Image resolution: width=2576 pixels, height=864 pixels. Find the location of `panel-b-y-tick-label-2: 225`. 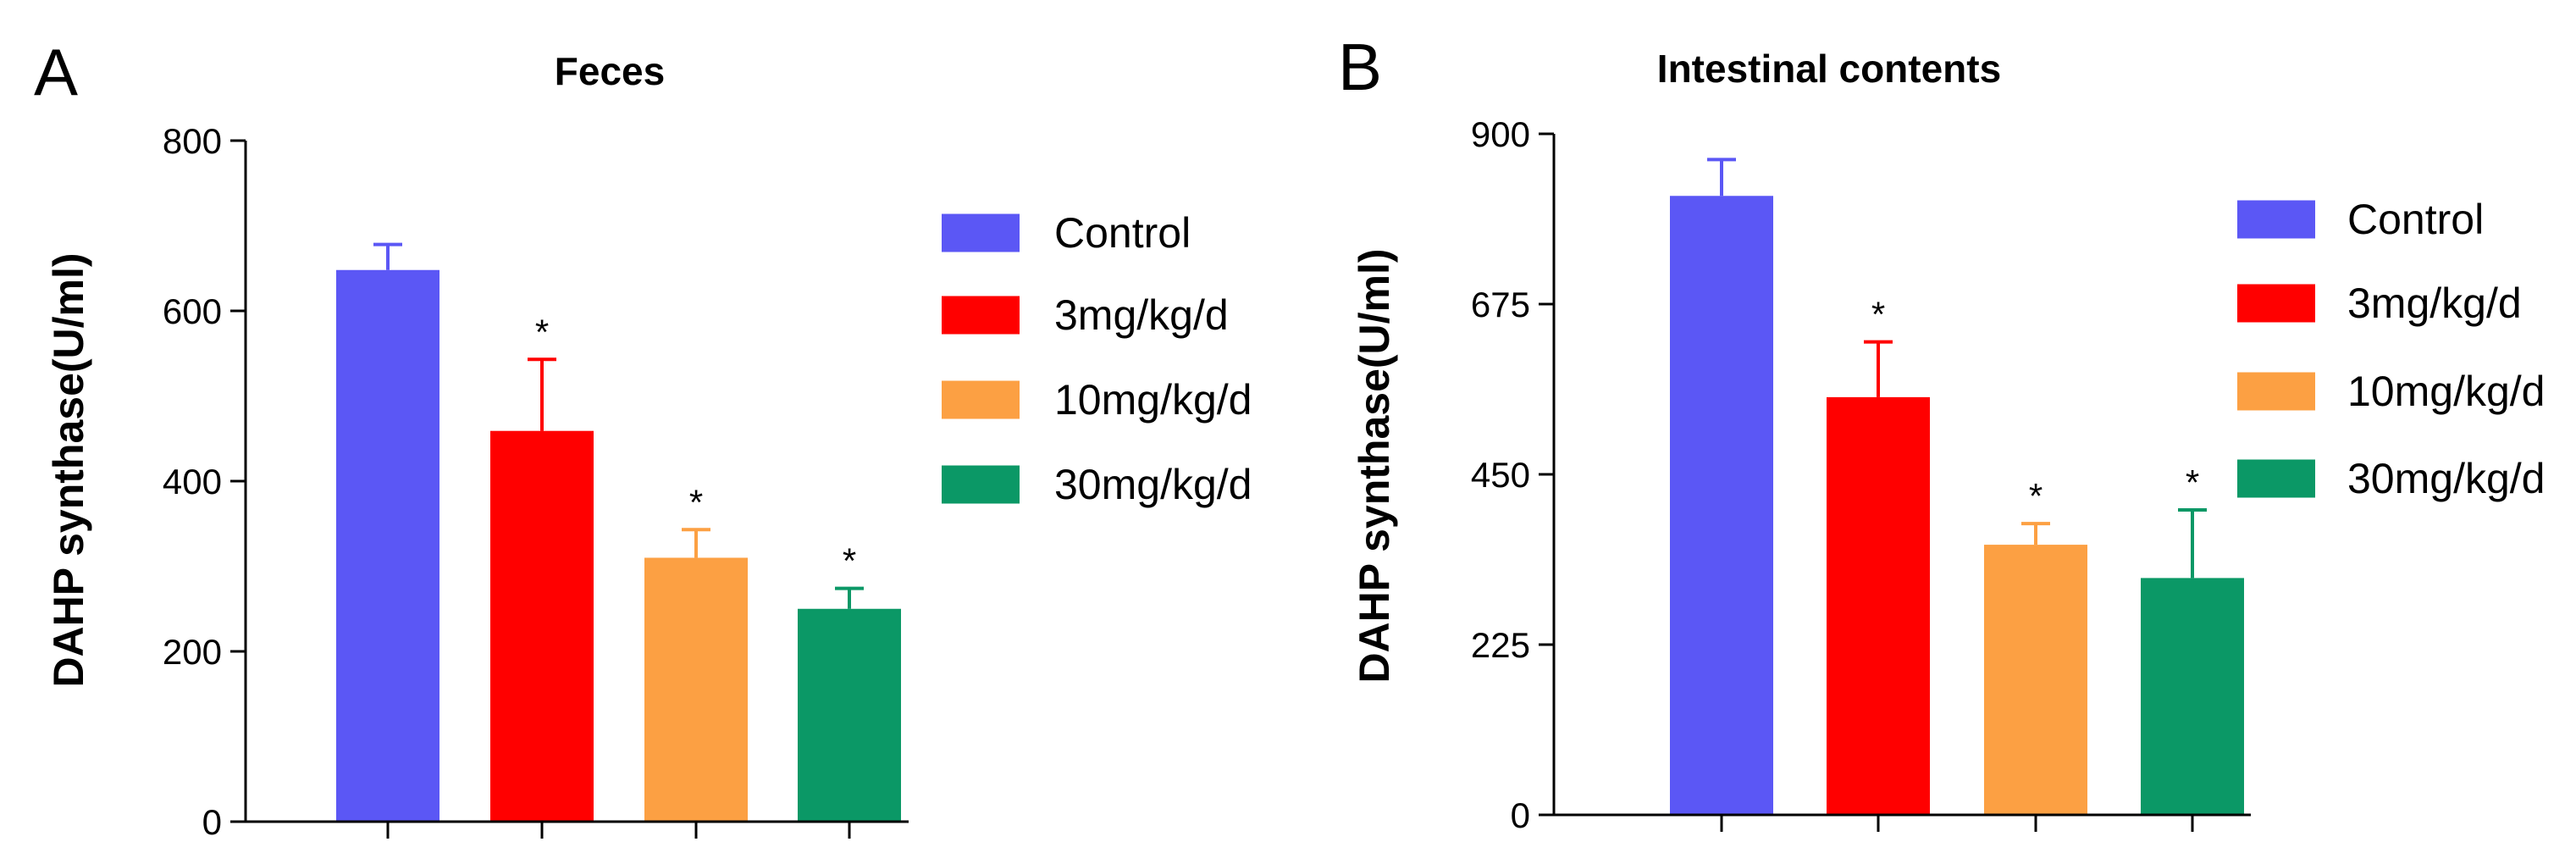

panel-b-y-tick-label-2: 225 is located at coordinates (1500, 645).